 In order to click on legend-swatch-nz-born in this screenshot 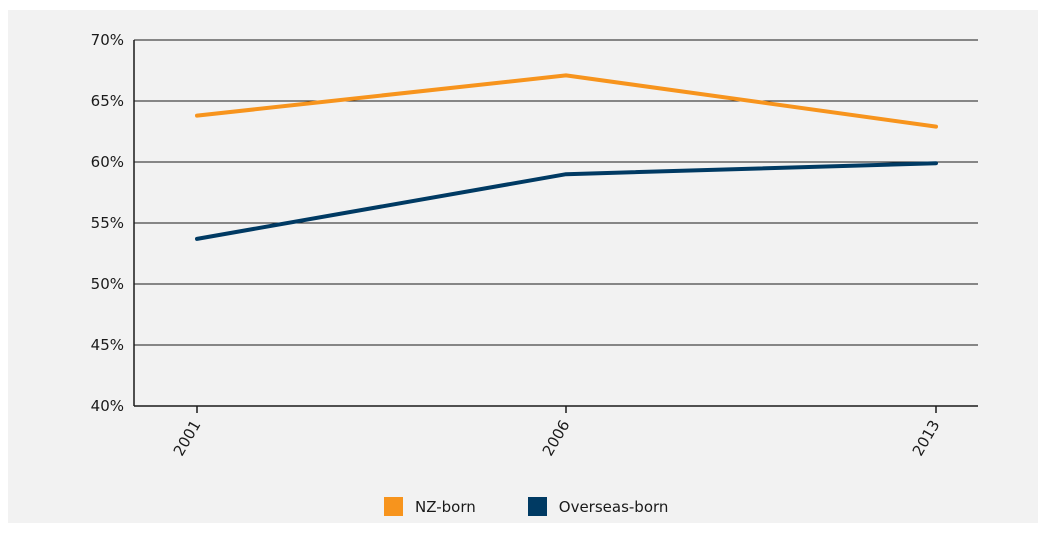, I will do `click(393, 506)`.